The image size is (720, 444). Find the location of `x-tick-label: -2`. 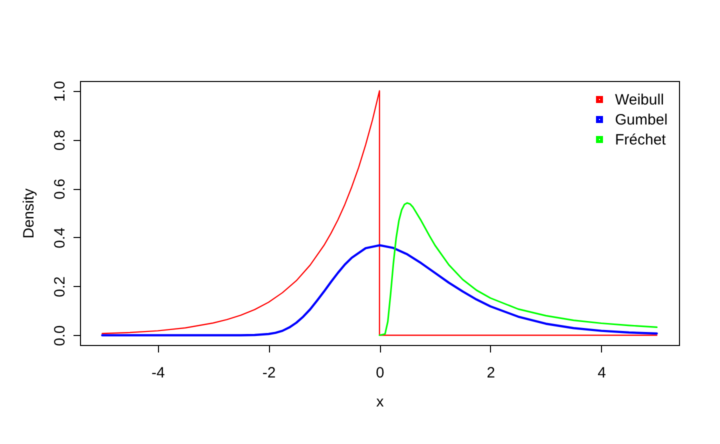

x-tick-label: -2 is located at coordinates (269, 373).